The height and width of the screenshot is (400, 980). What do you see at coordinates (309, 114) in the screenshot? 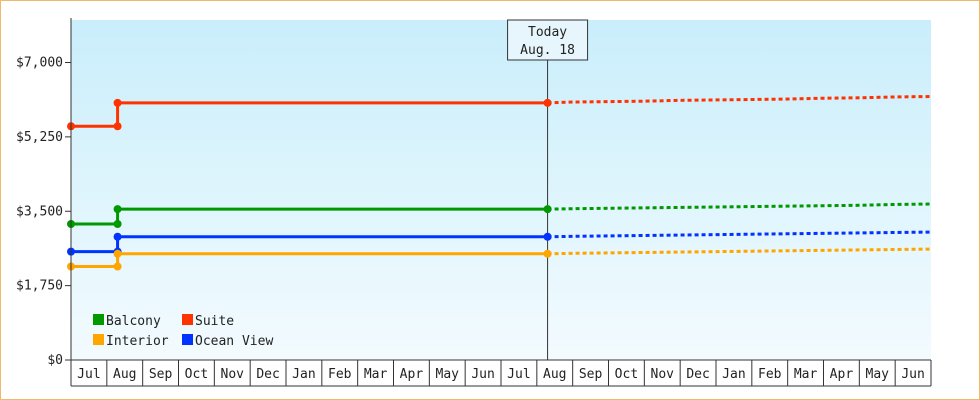
I see `series-line-suite` at bounding box center [309, 114].